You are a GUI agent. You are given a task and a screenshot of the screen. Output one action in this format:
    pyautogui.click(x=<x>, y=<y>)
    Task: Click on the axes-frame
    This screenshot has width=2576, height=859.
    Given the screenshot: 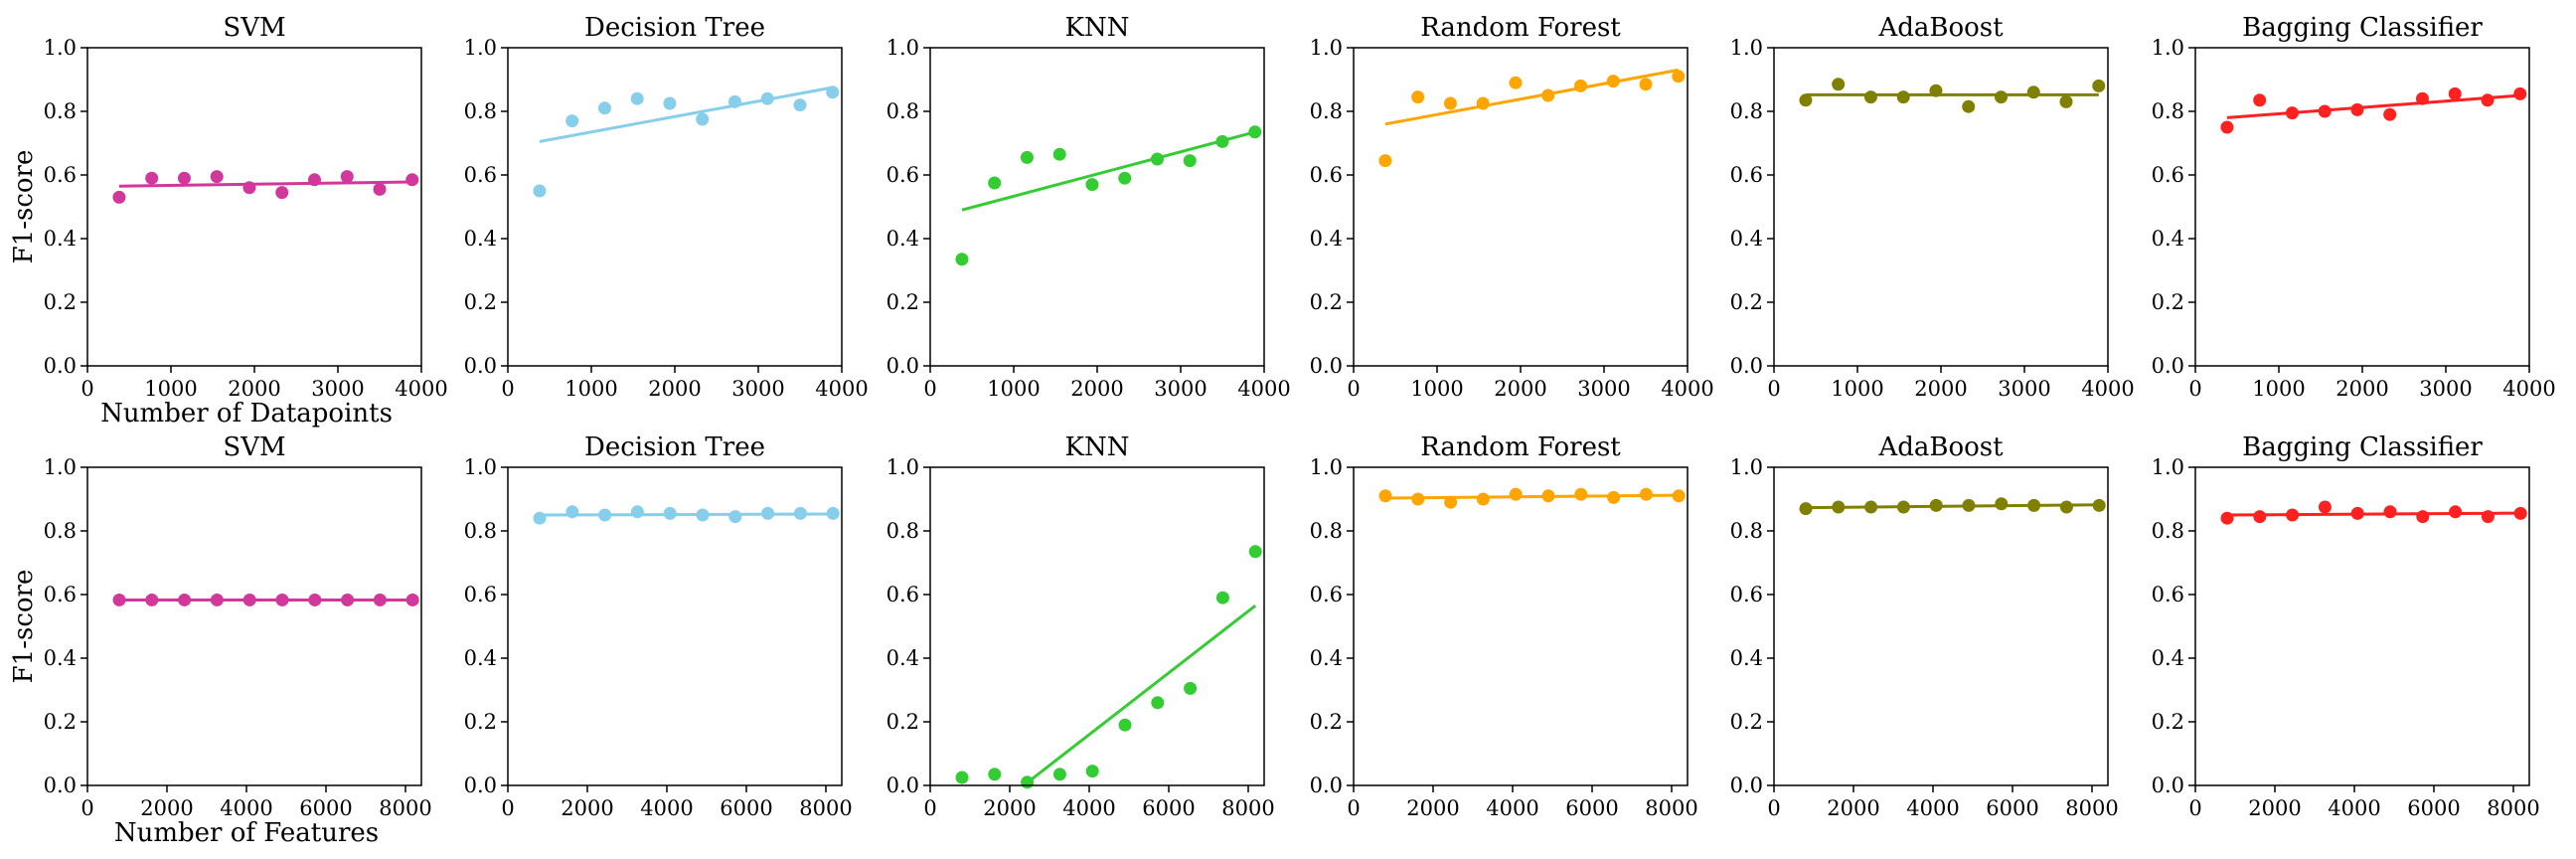 What is the action you would take?
    pyautogui.click(x=2362, y=626)
    